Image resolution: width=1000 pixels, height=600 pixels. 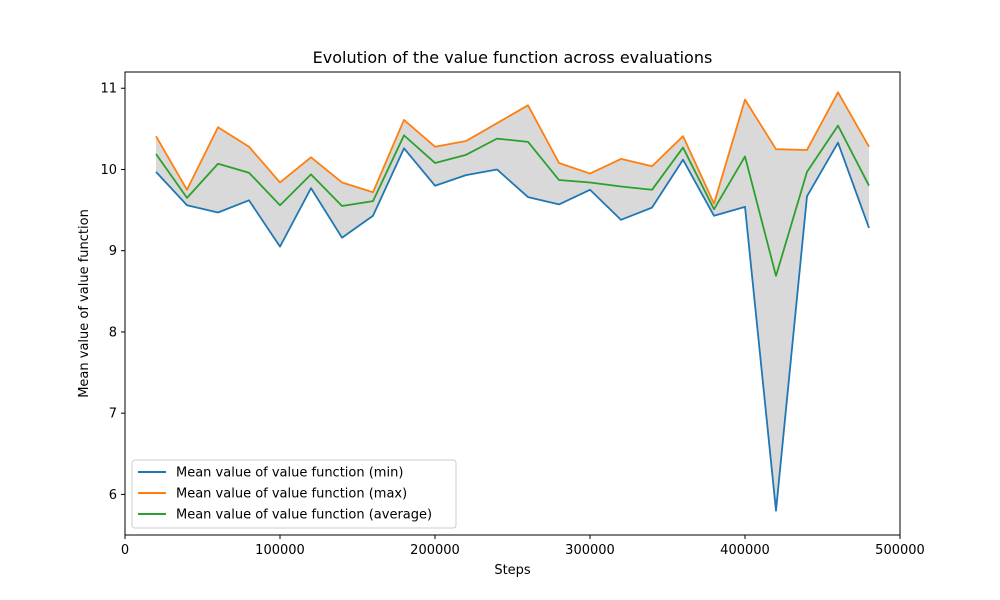 What do you see at coordinates (108, 89) in the screenshot?
I see `y-tick-label: 11` at bounding box center [108, 89].